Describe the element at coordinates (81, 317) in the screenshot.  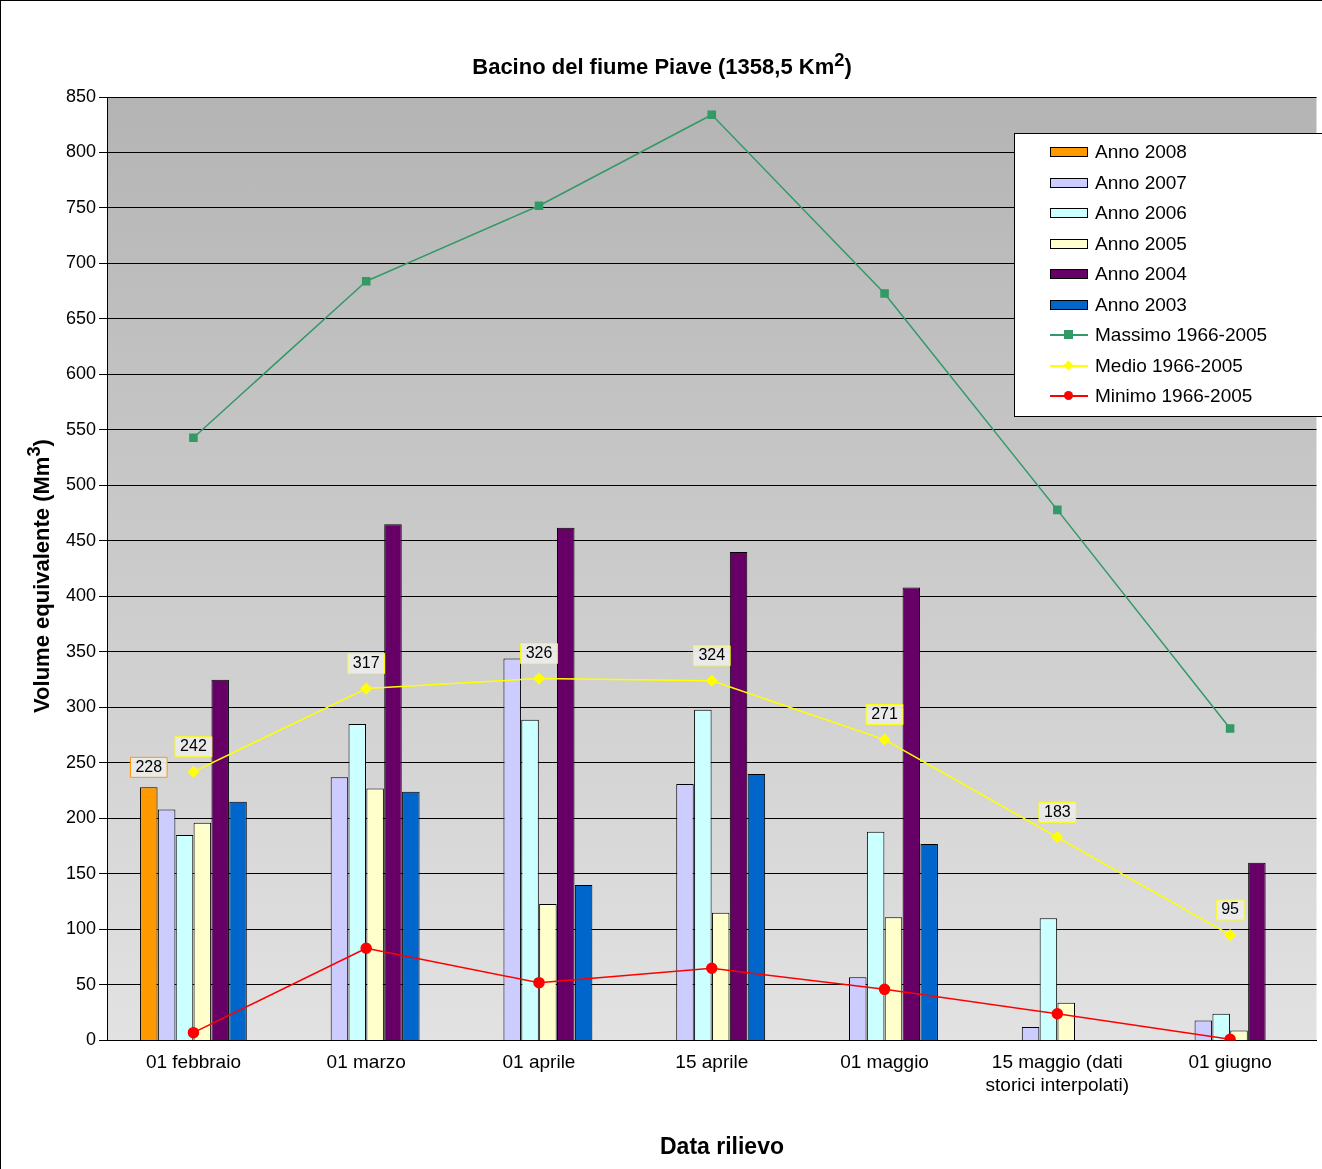
I see `y-tick-label: 650` at that location.